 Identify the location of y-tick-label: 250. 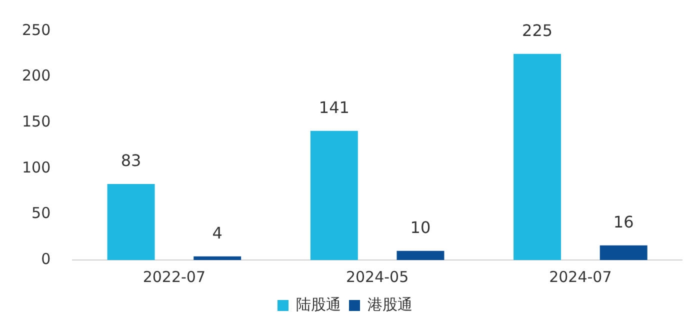
(36, 29).